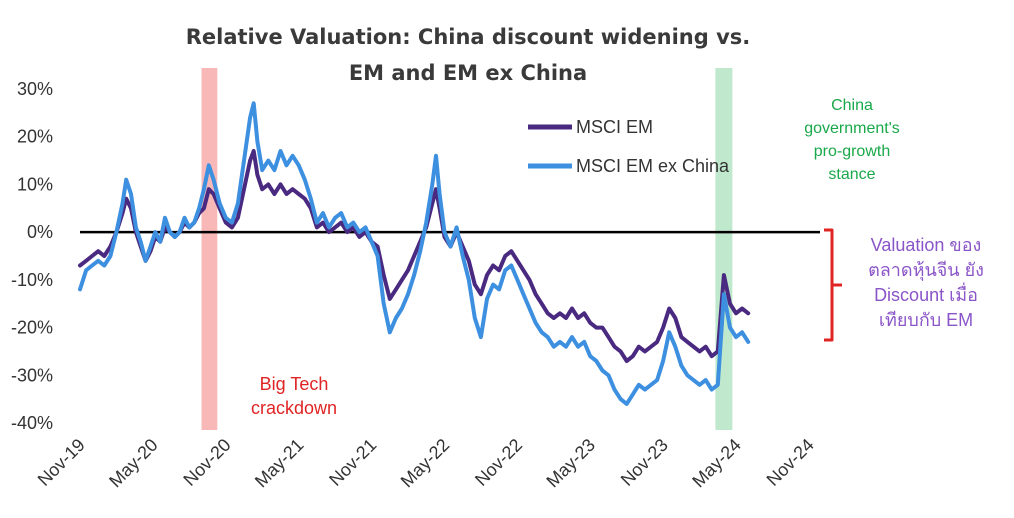 The width and height of the screenshot is (1014, 518). What do you see at coordinates (614, 127) in the screenshot?
I see `legend-label-msci-em: MSCI EM` at bounding box center [614, 127].